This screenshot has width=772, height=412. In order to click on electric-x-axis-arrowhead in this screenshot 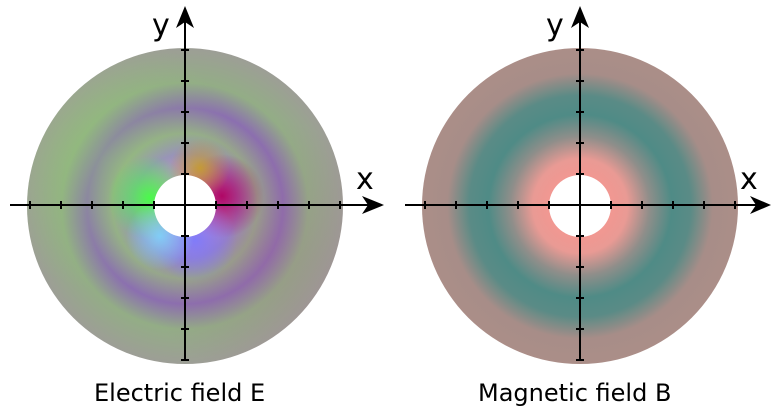, I will do `click(373, 205)`.